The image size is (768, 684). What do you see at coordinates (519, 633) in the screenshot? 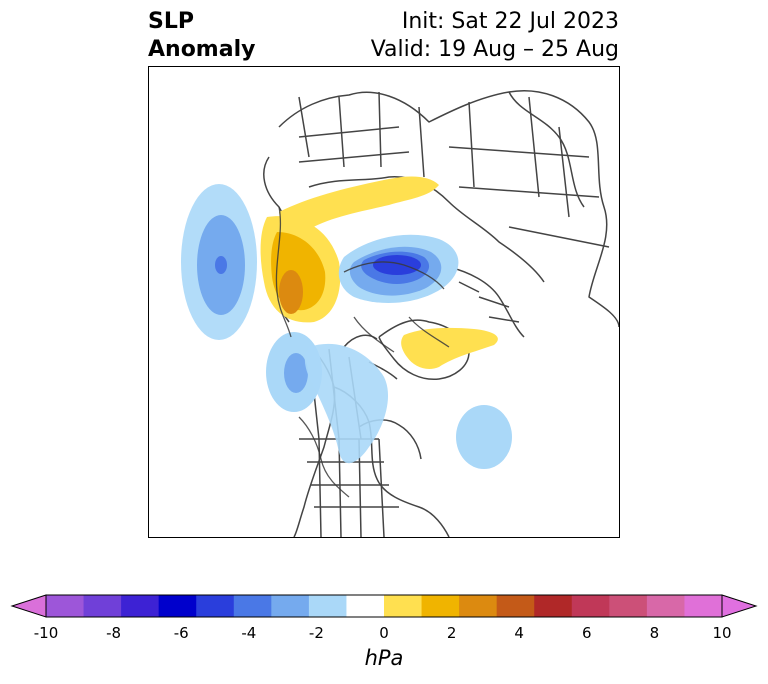
I see `colorbar-tick-label: 4` at bounding box center [519, 633].